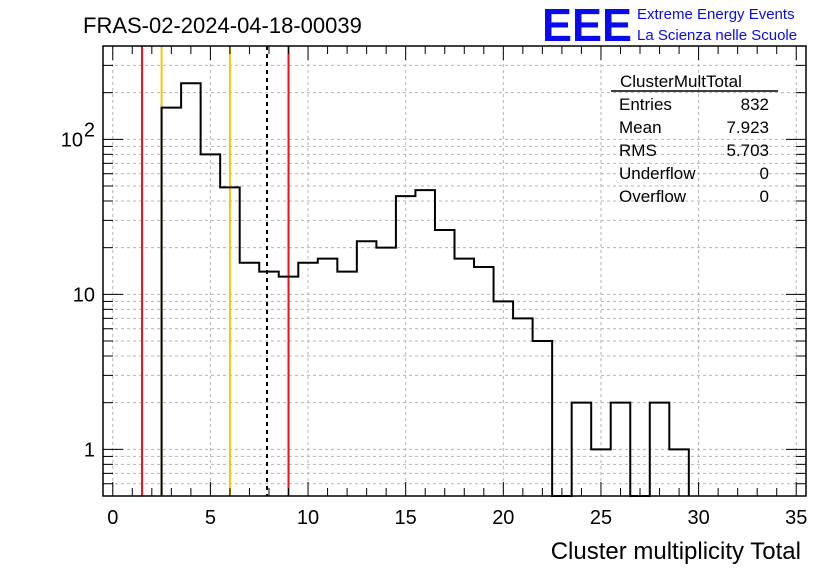 The image size is (836, 572). I want to click on x-axis-label: Cluster multiplicity Total, so click(676, 551).